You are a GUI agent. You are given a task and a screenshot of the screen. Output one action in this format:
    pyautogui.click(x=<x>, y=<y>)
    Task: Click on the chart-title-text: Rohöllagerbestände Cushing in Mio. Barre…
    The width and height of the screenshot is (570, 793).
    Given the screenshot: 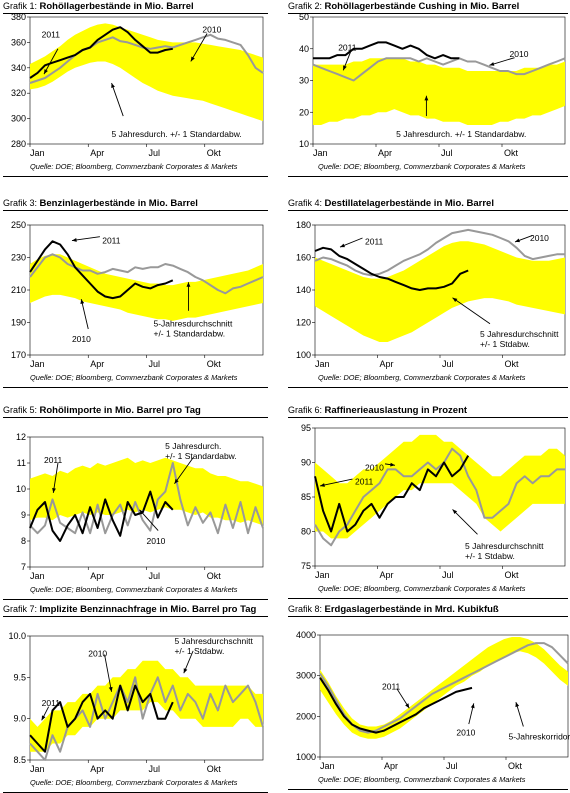 What is the action you would take?
    pyautogui.click(x=422, y=6)
    